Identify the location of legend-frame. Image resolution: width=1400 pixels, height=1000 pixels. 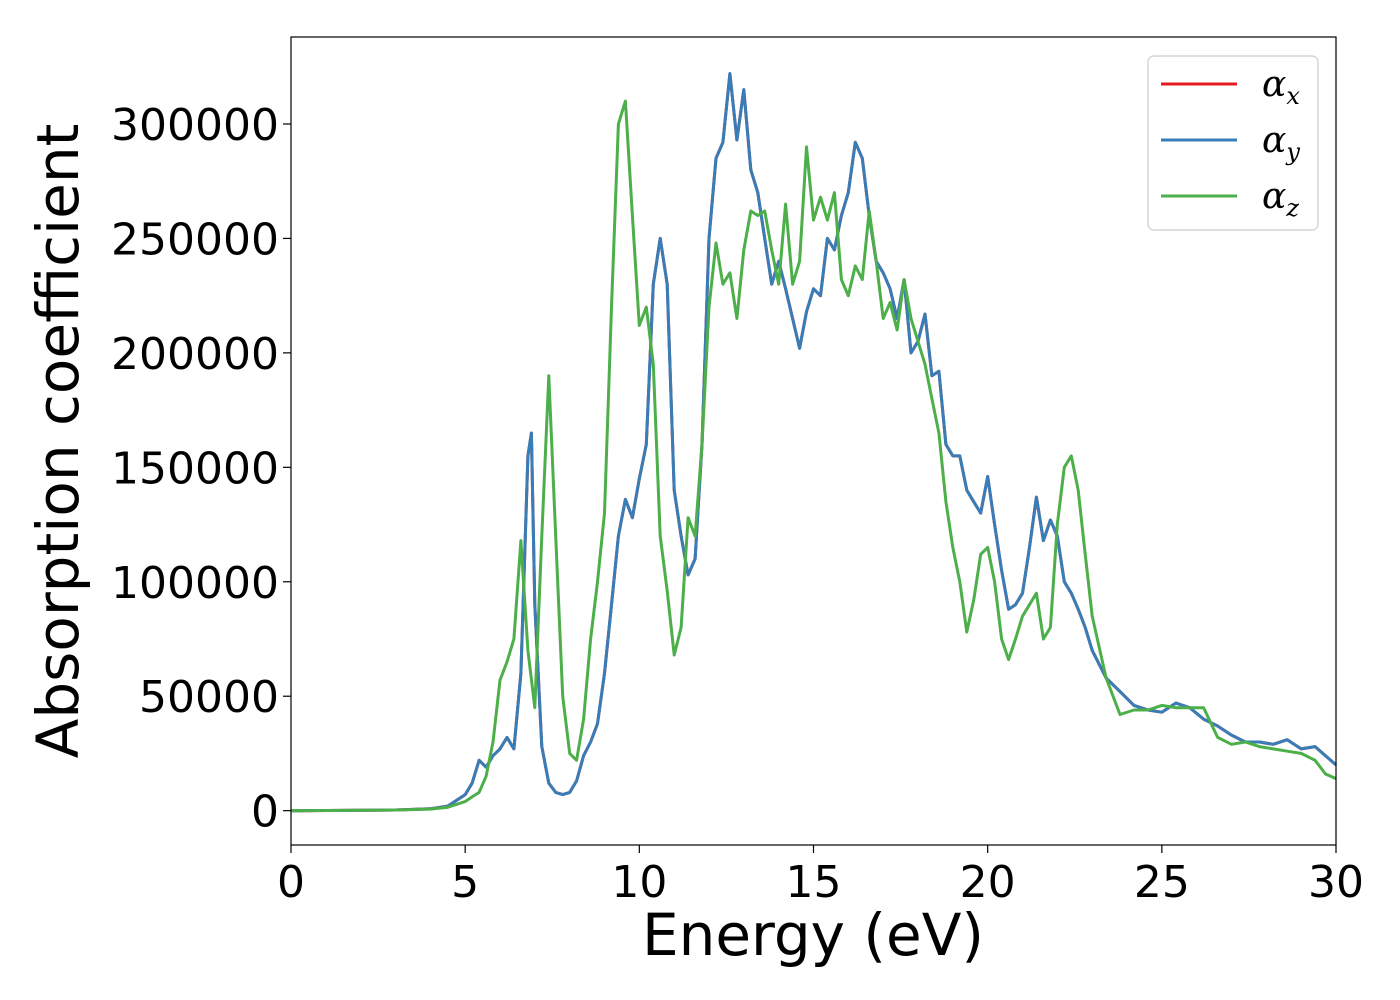
(1233, 143).